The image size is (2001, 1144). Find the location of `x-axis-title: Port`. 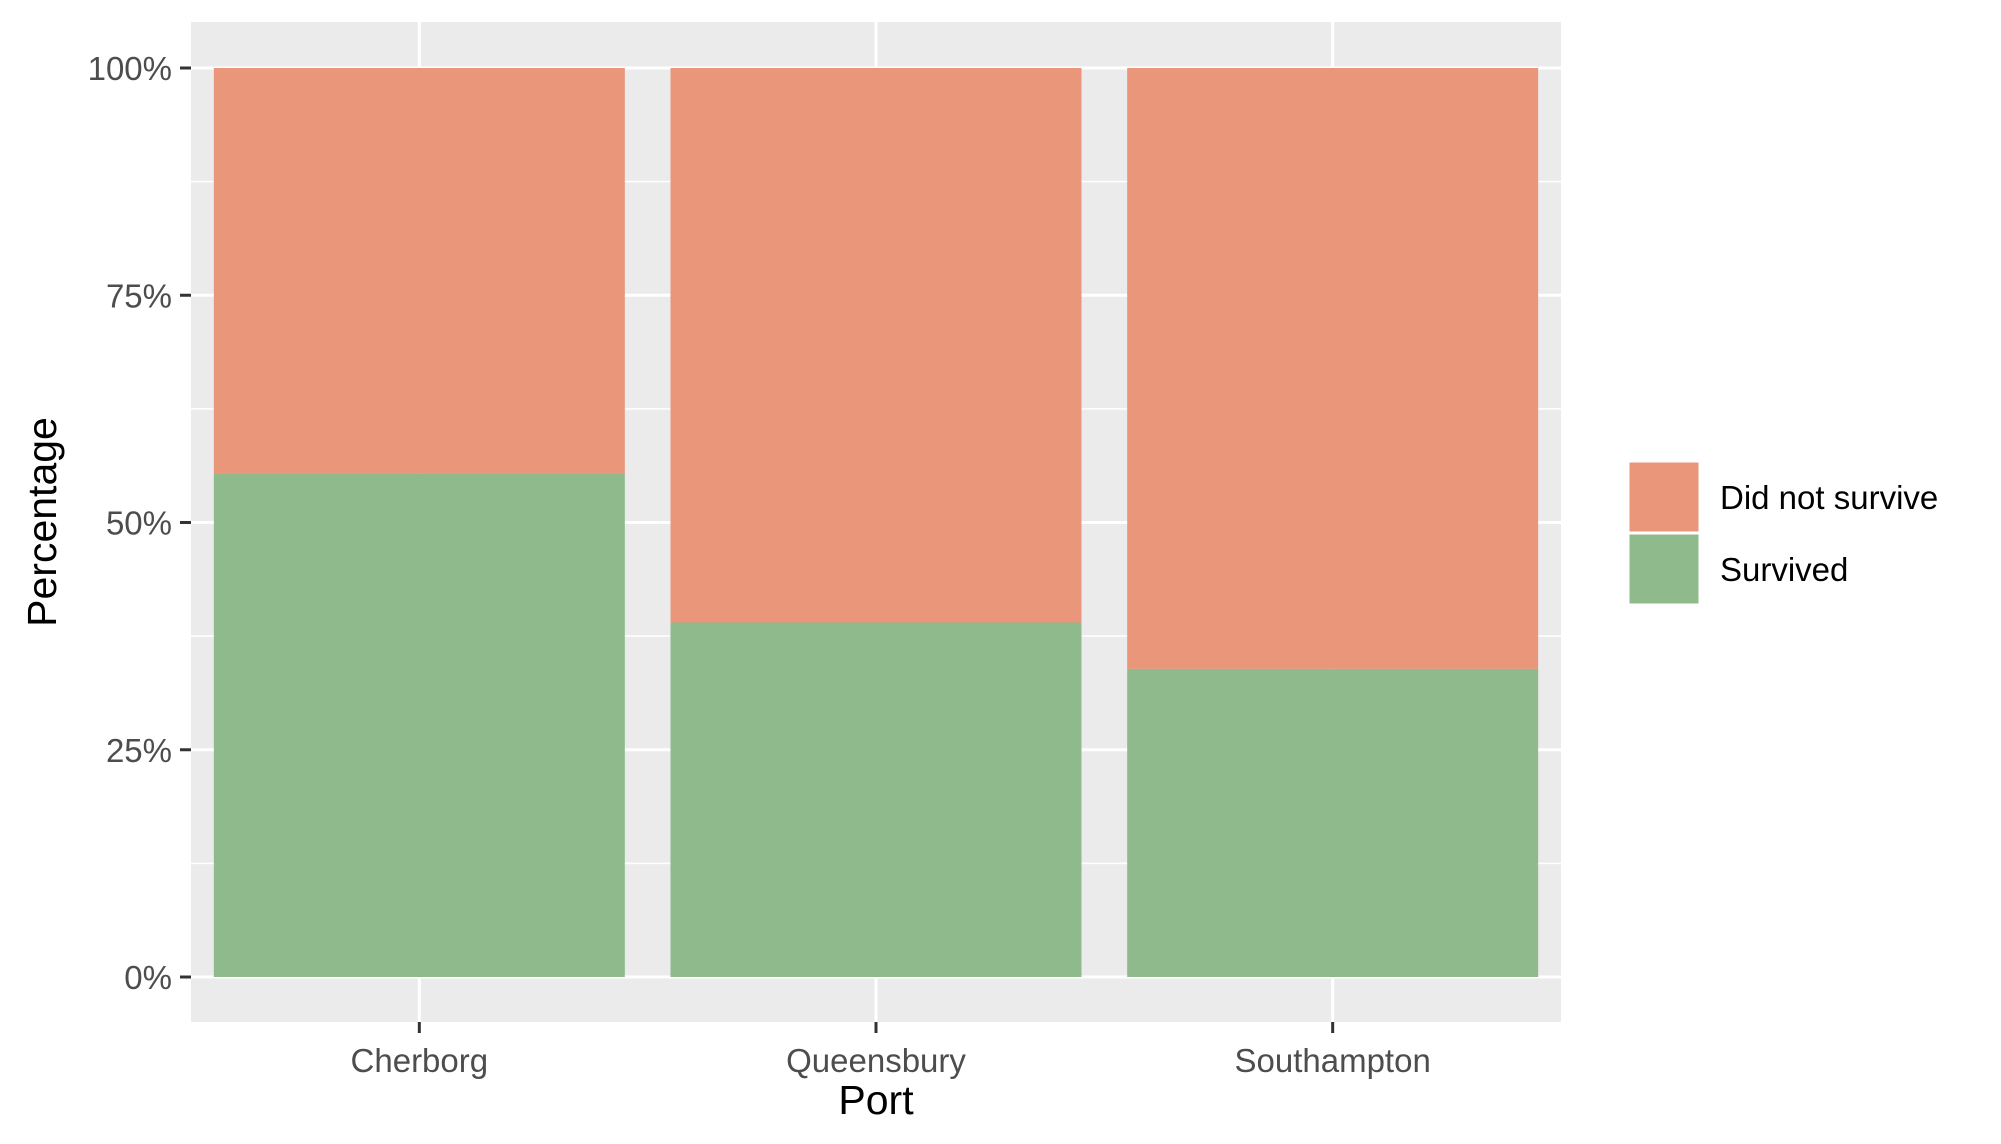

x-axis-title: Port is located at coordinates (876, 1100).